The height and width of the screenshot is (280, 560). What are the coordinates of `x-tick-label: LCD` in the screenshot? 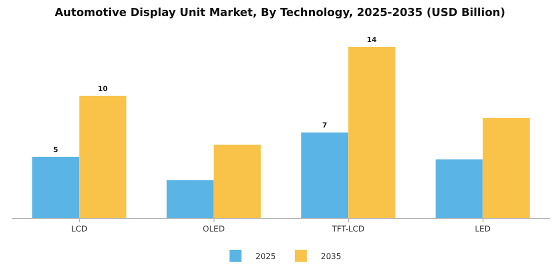 It's located at (79, 229).